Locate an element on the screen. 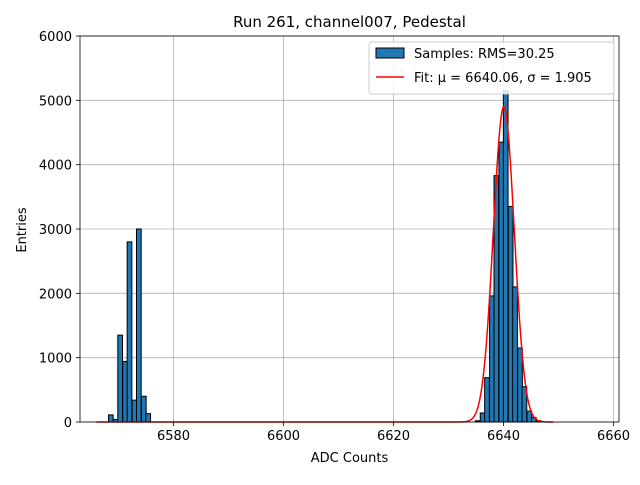 The width and height of the screenshot is (640, 485). y-axis-ticks: 0 1000 2000 3000 4000 5000 6000 is located at coordinates (59, 230).